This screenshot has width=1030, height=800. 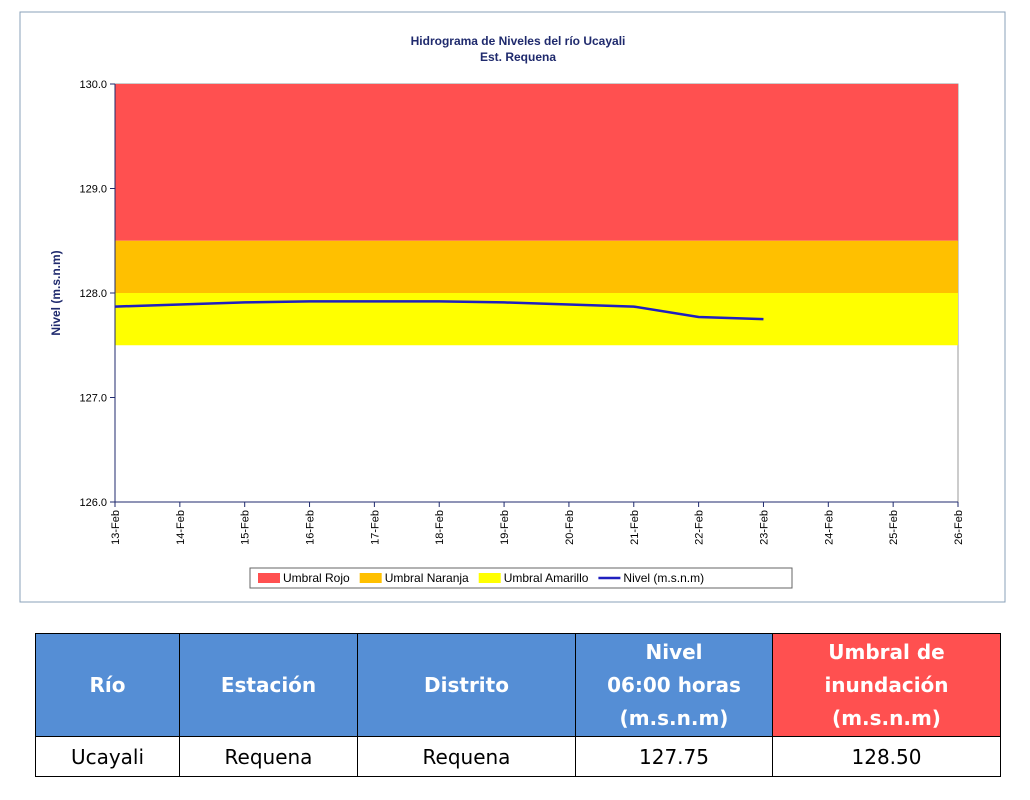 I want to click on data-cell: Ucayali, so click(x=107, y=756).